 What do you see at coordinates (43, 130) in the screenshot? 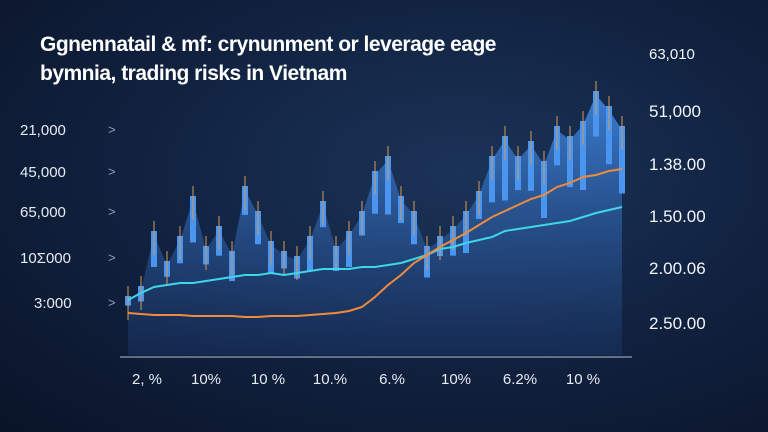
I see `left-tick-text: 21,000` at bounding box center [43, 130].